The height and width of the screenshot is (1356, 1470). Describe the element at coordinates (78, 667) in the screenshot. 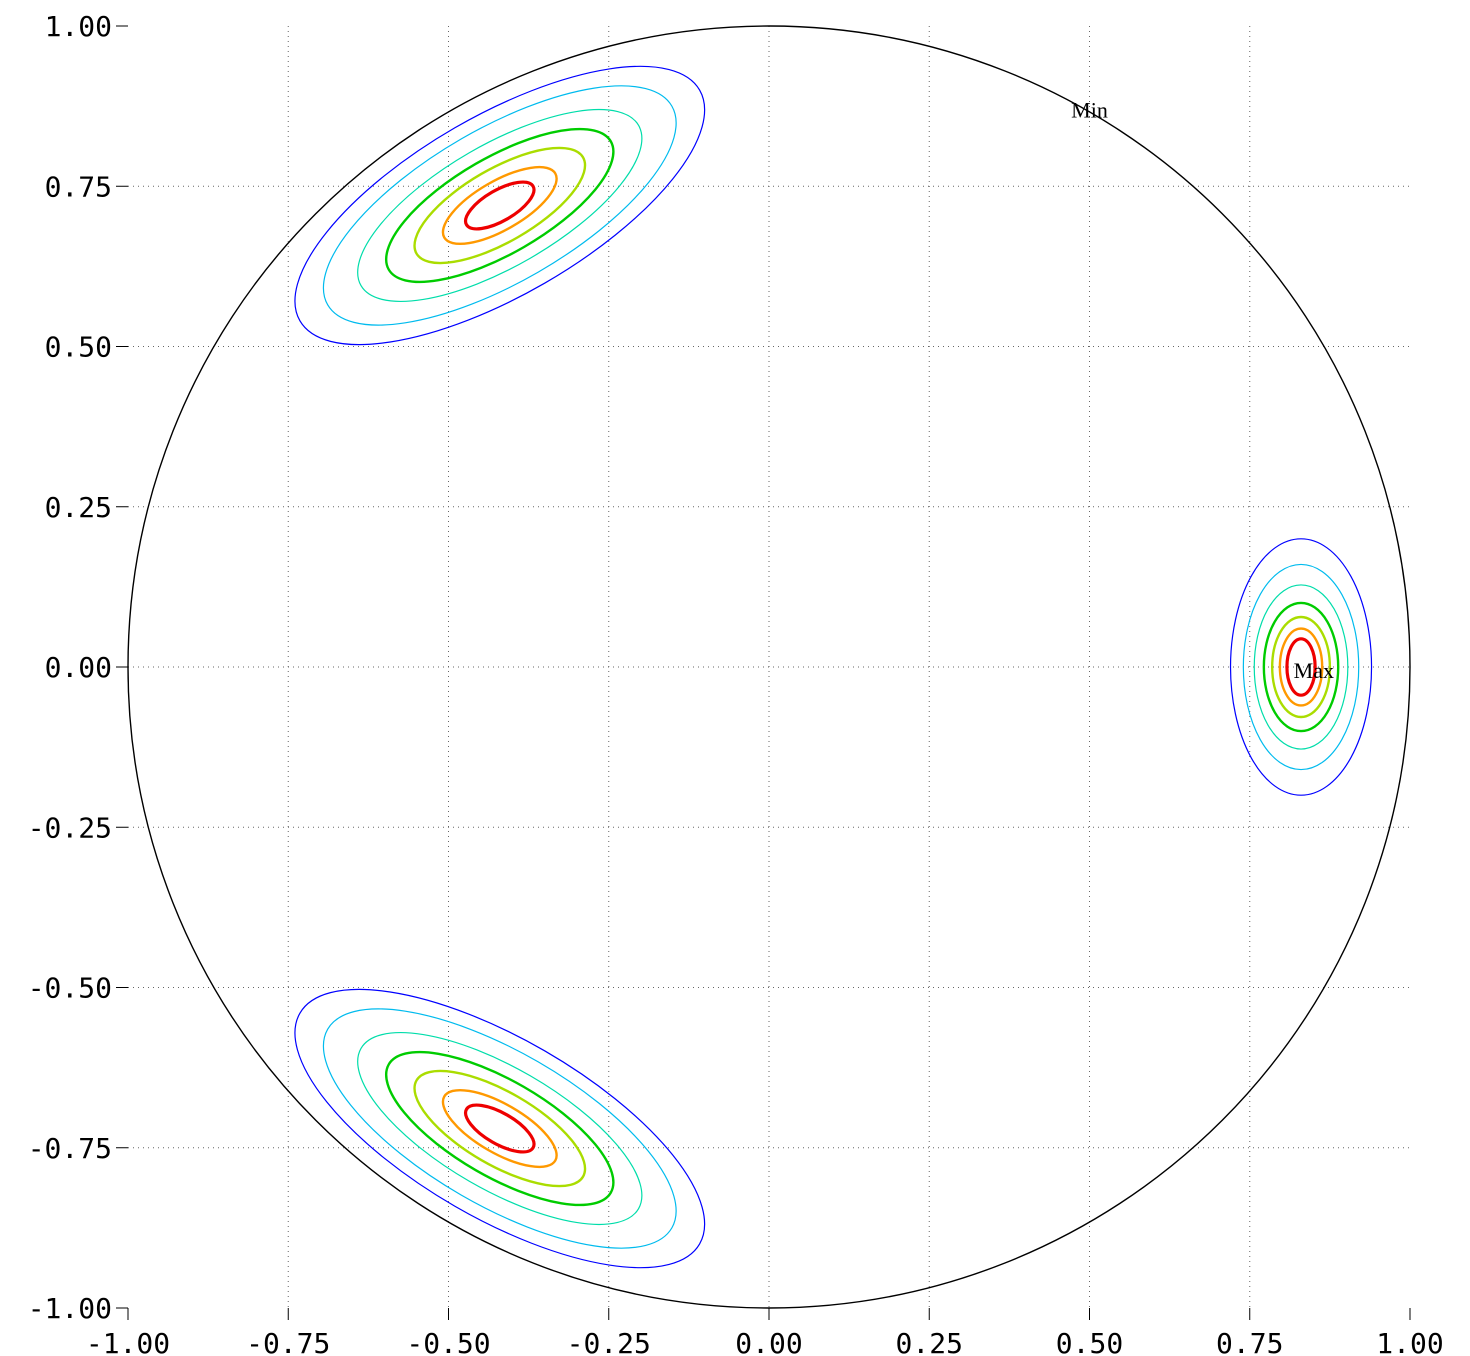

I see `y-tick-label: 0.00` at that location.